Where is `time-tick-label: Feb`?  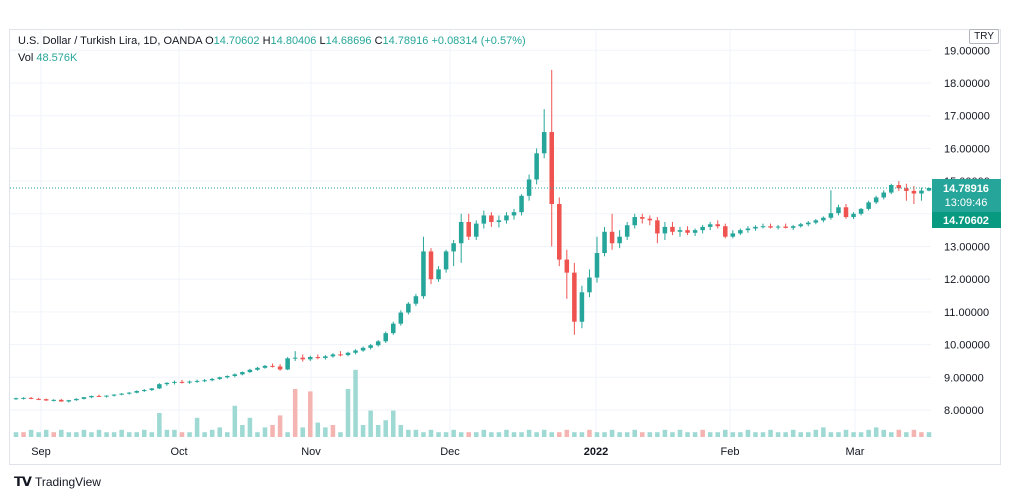
time-tick-label: Feb is located at coordinates (730, 452).